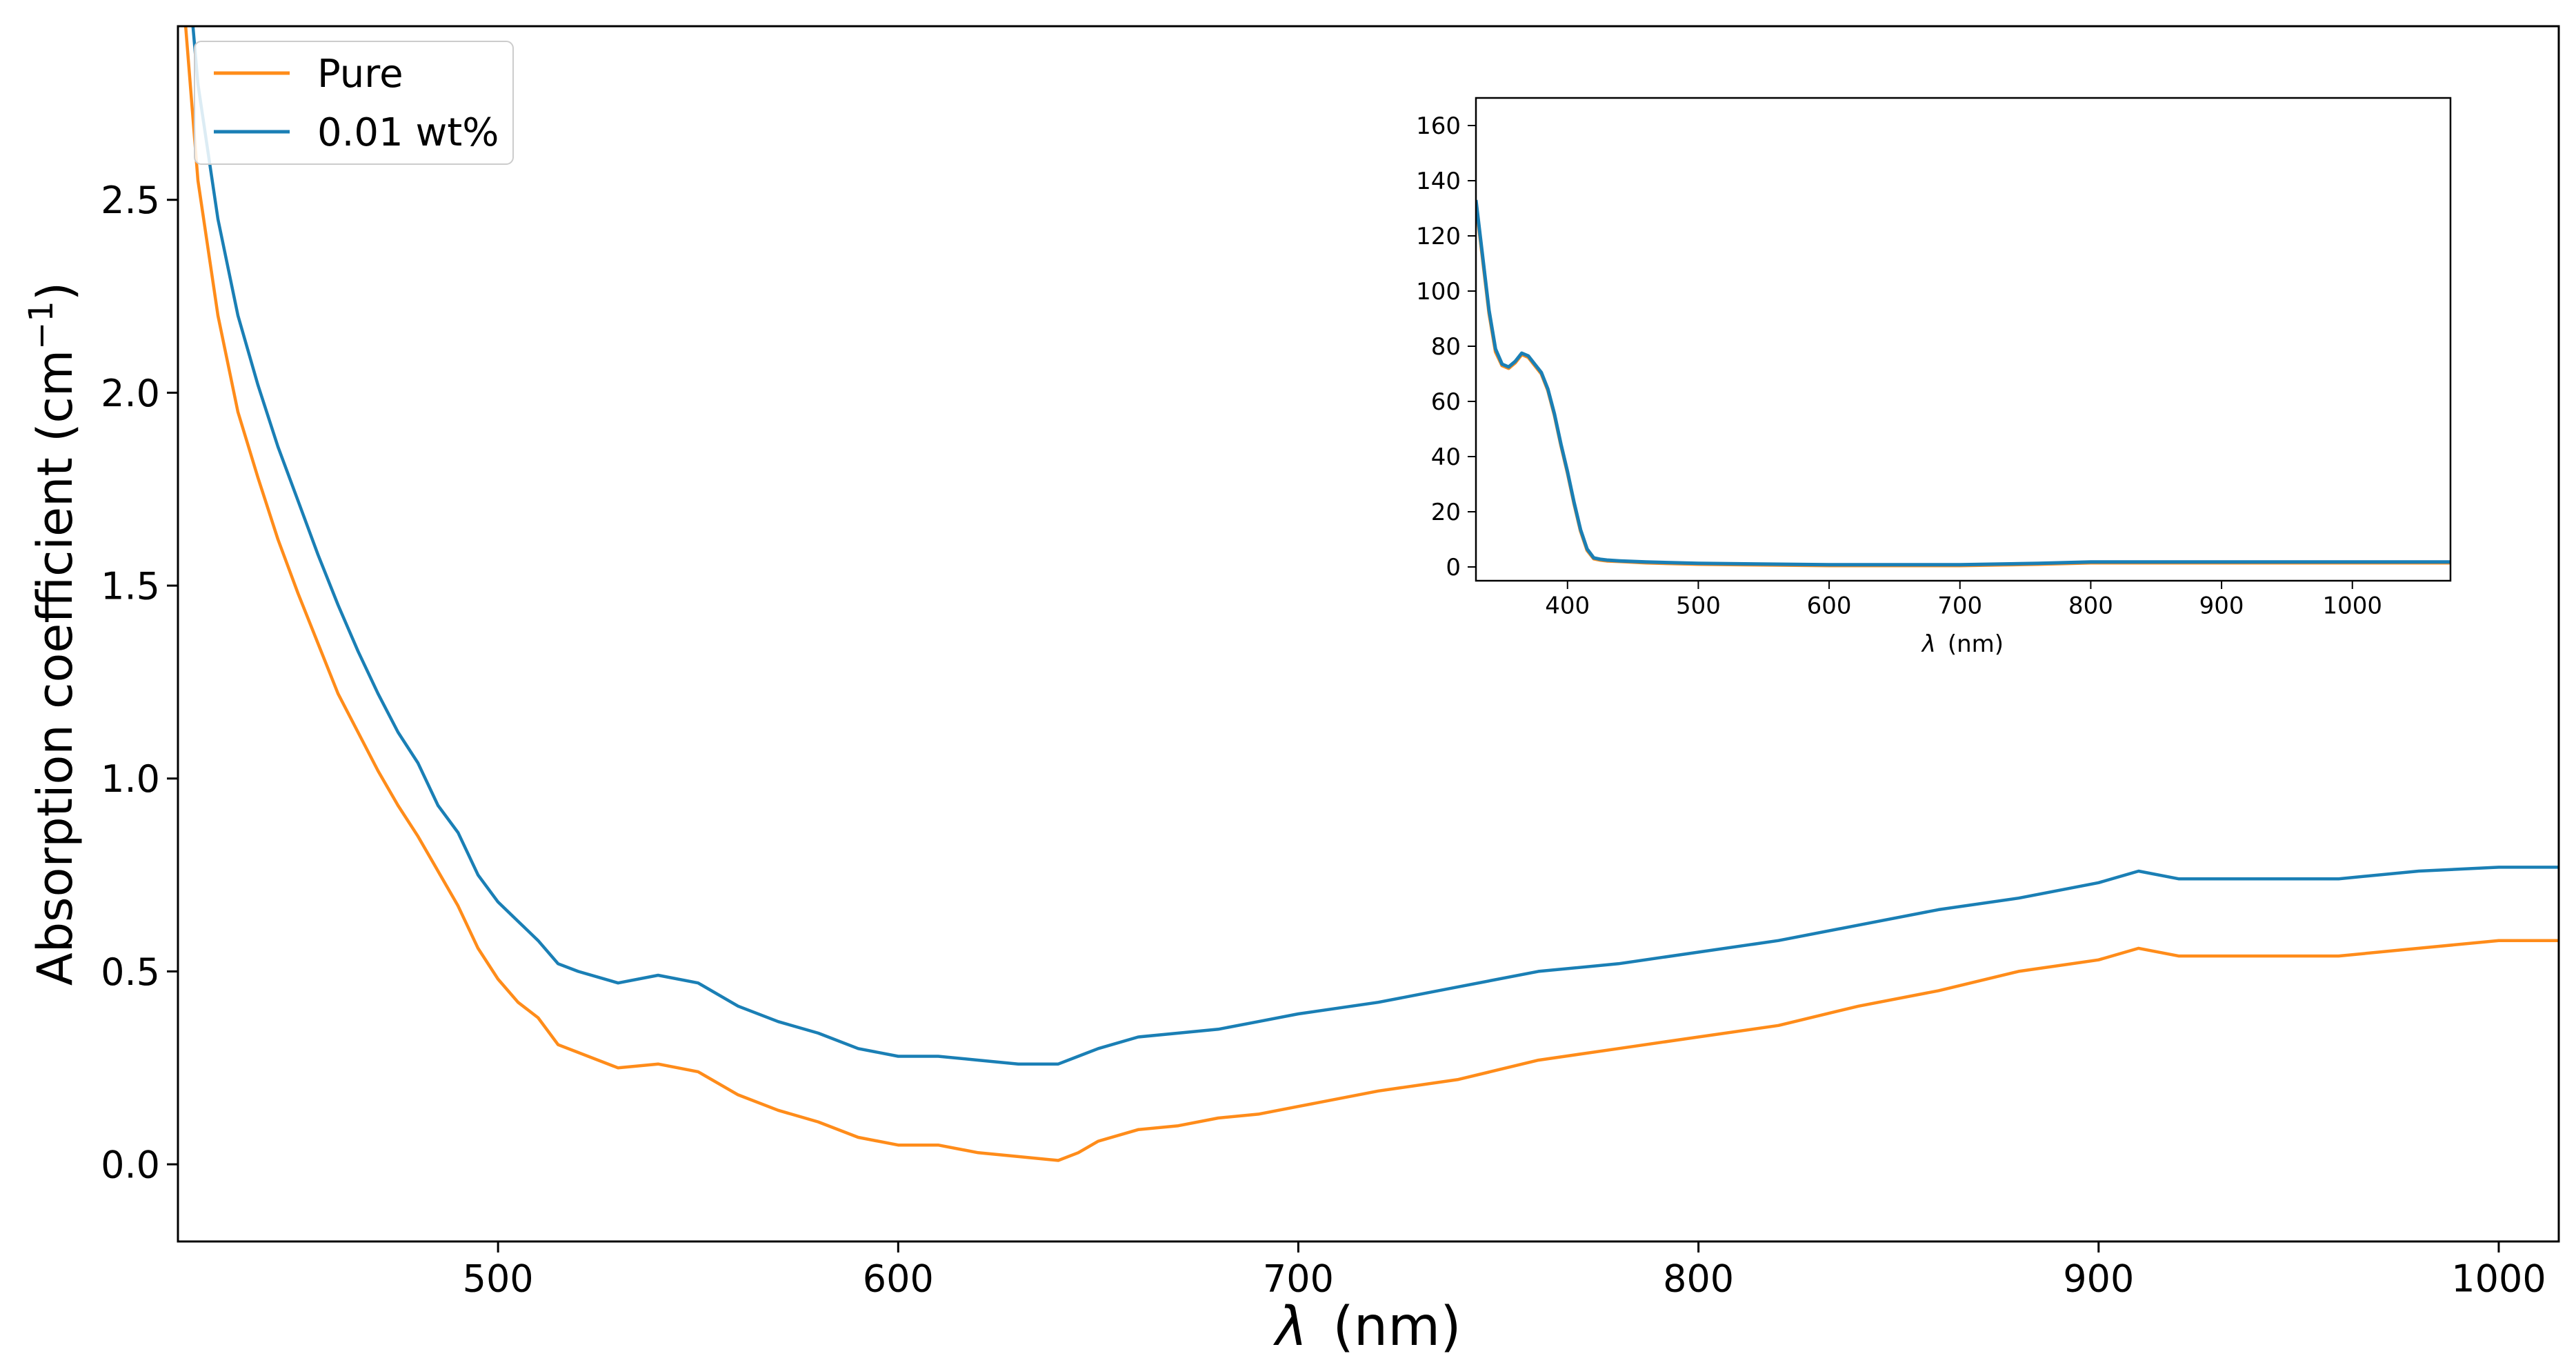 Image resolution: width=2576 pixels, height=1367 pixels. Describe the element at coordinates (139, 683) in the screenshot. I see `main-y-ticks: 0.0 0.5 1.0 1.5 2.0 2.5` at that location.